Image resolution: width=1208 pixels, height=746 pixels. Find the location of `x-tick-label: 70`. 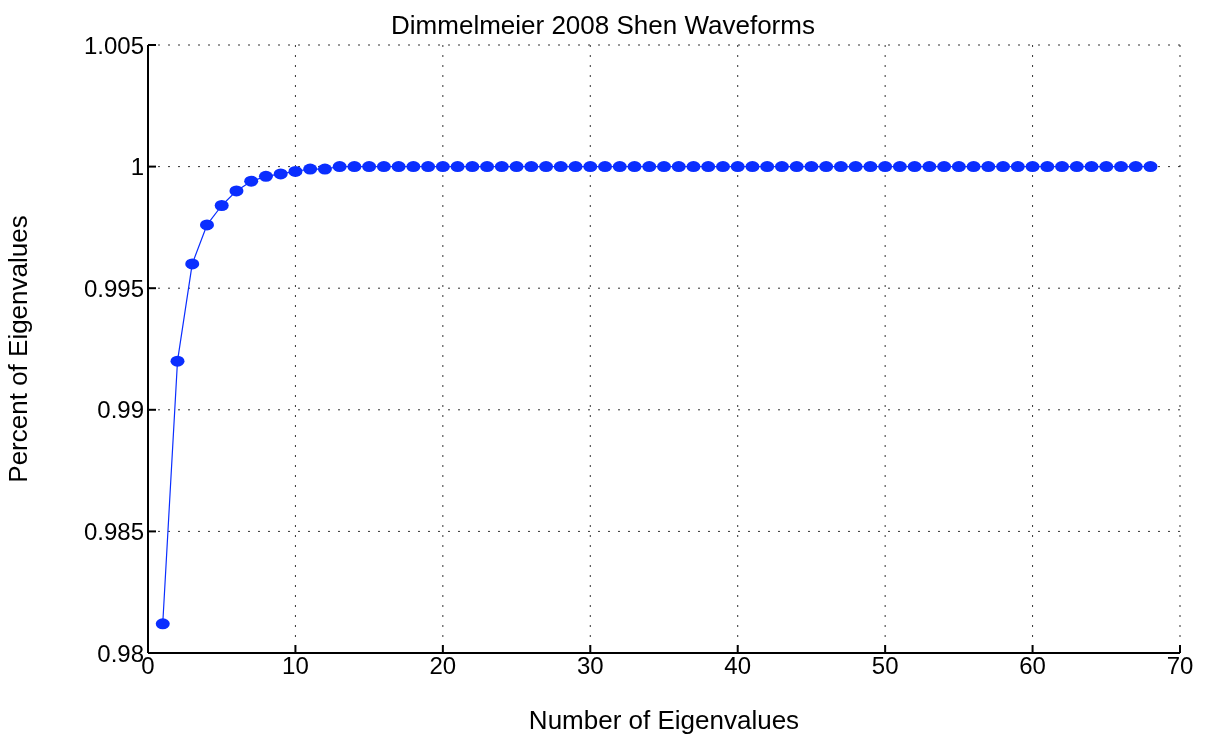

x-tick-label: 70 is located at coordinates (1180, 666).